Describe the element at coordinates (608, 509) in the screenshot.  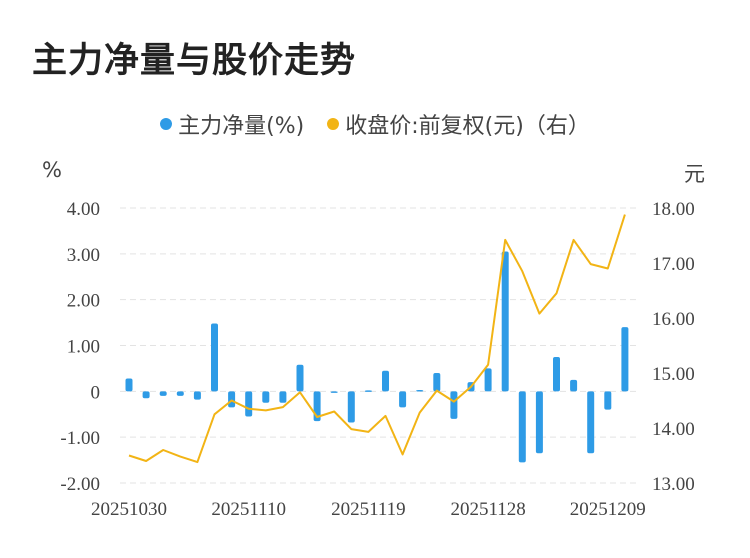
I see `x-tick-label: 20251209` at that location.